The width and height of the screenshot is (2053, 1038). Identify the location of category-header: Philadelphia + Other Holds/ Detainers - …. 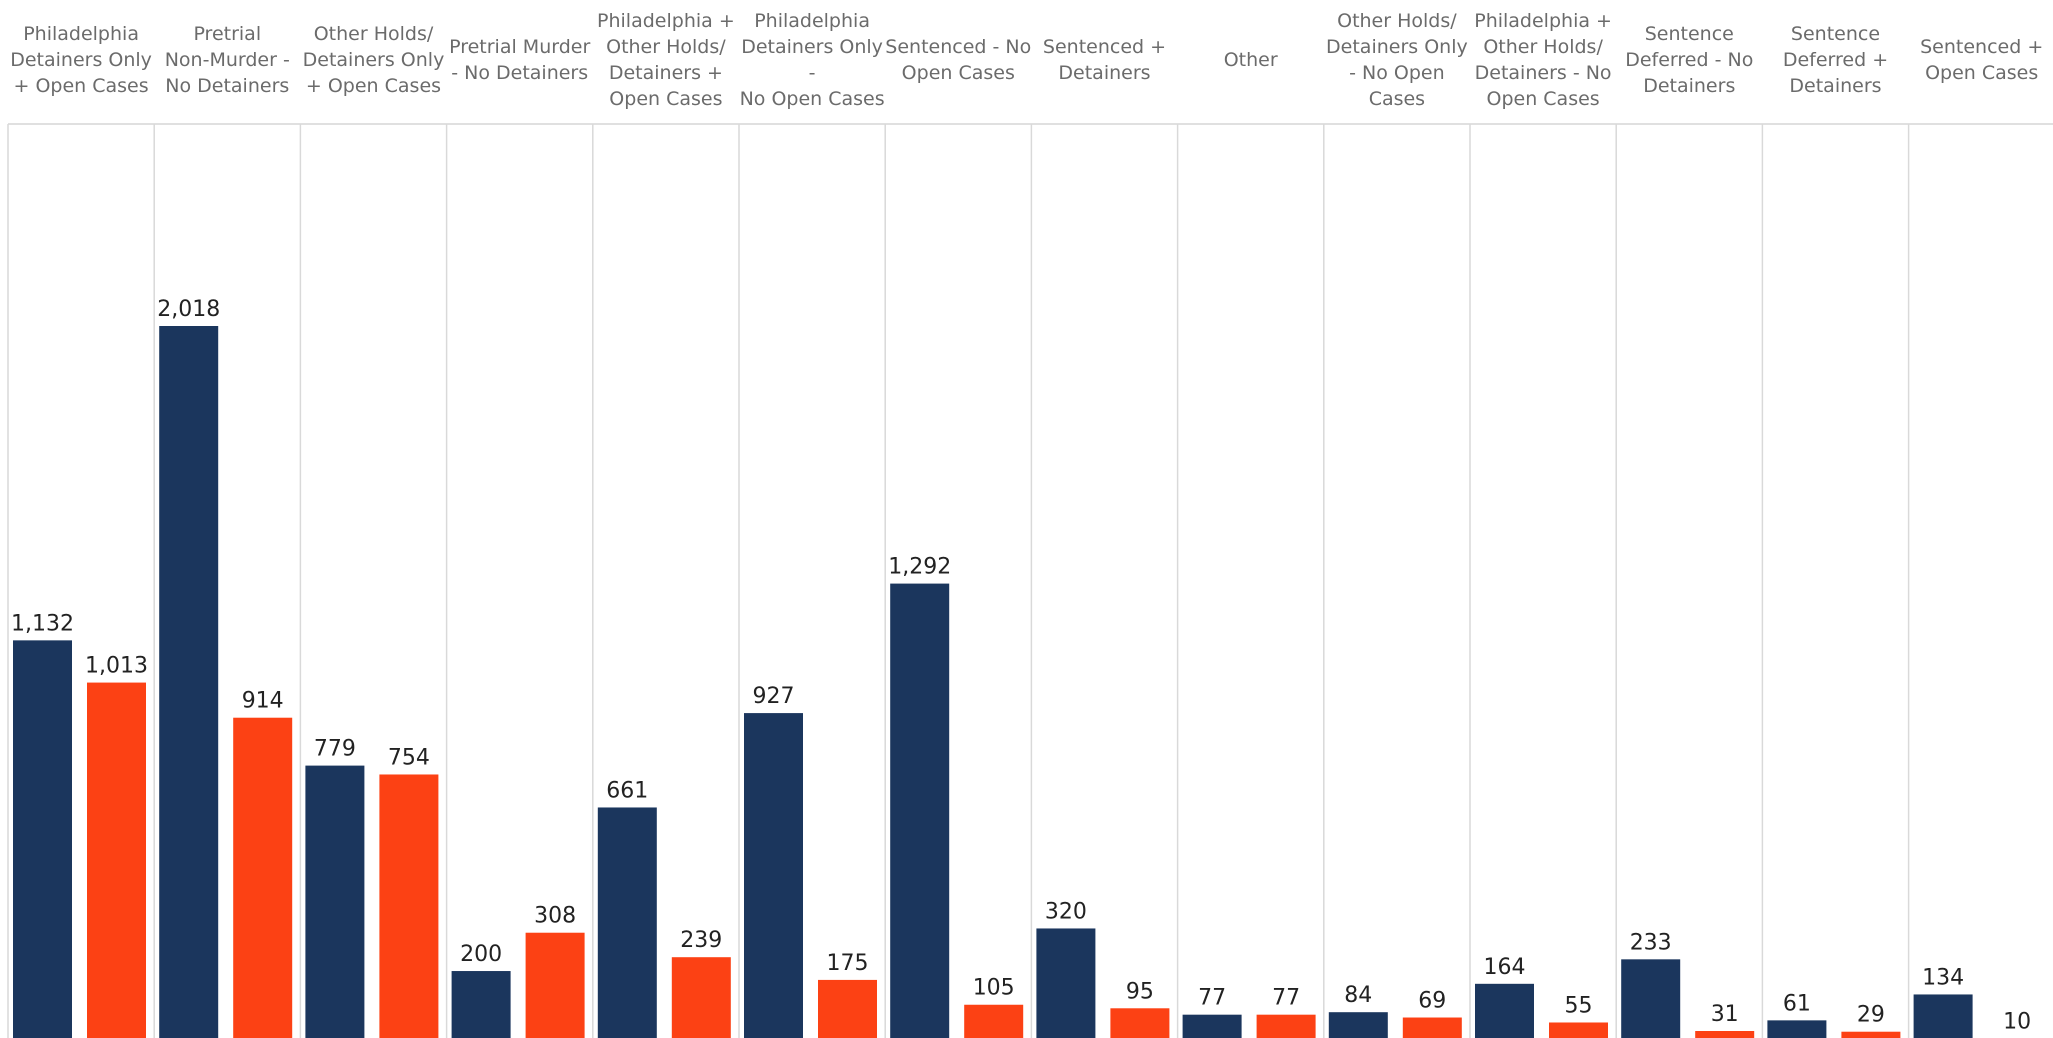
(1543, 60).